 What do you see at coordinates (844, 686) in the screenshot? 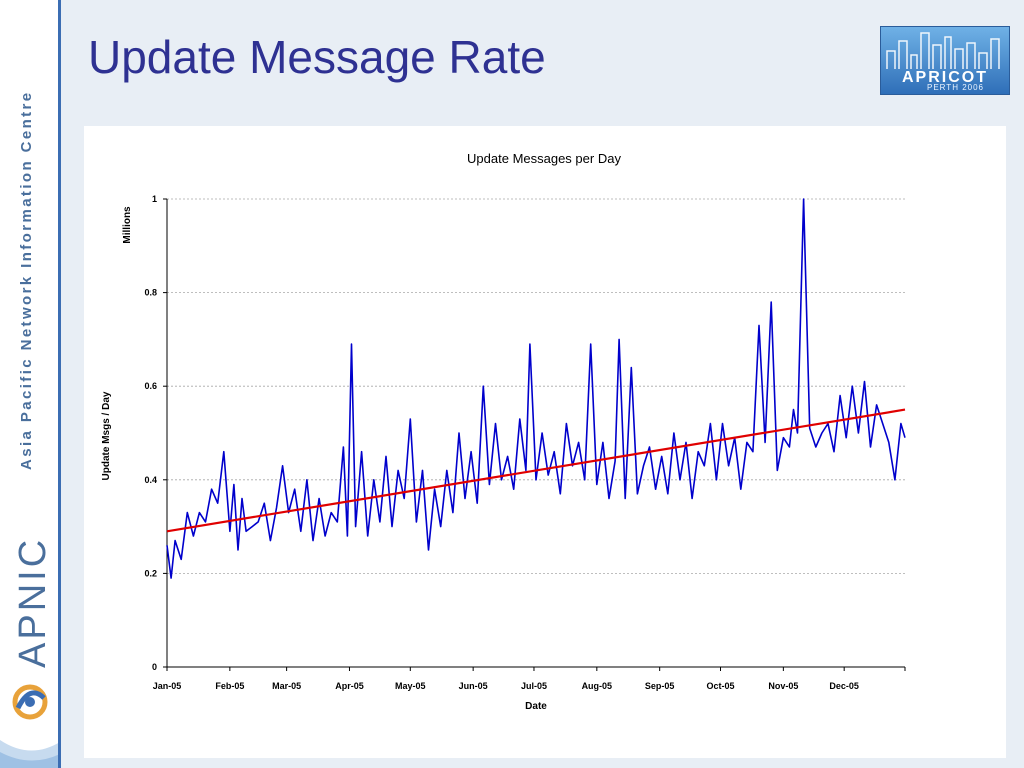
I see `x-tick-label: Dec-05` at bounding box center [844, 686].